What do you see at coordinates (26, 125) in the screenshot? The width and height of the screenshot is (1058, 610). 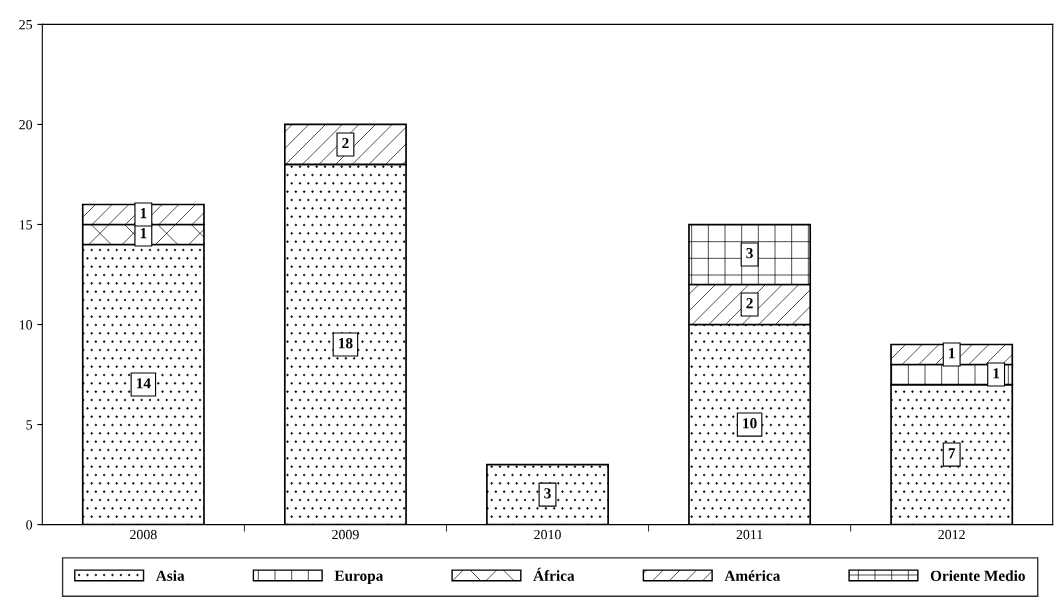 I see `y-tick-label: 20` at bounding box center [26, 125].